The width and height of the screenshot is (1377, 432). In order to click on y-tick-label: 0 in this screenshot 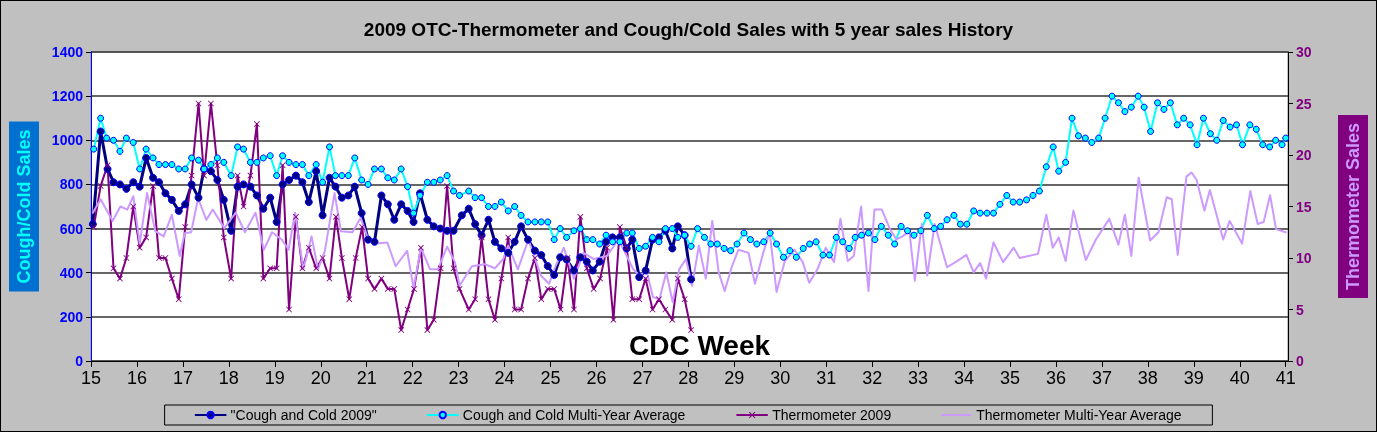, I will do `click(79, 361)`.